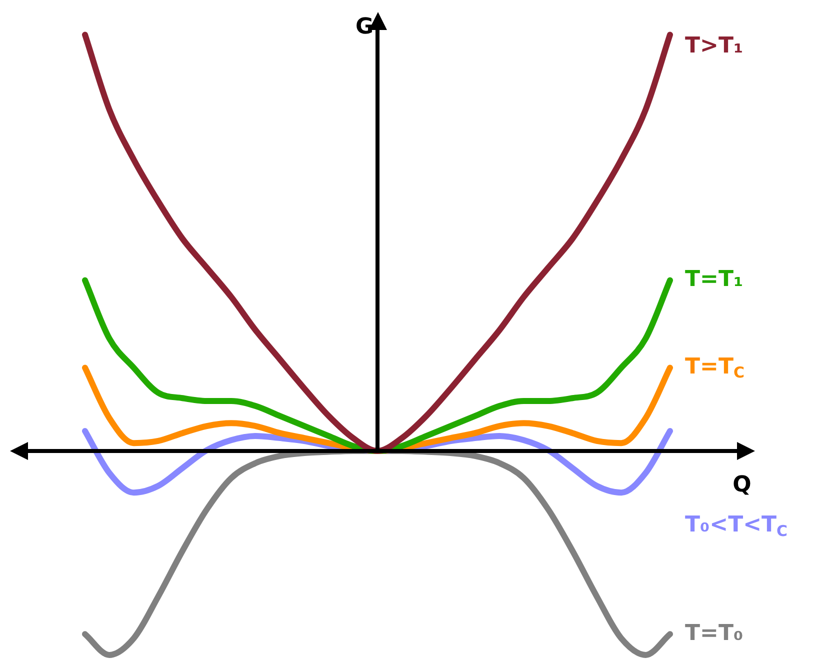  What do you see at coordinates (714, 45) in the screenshot?
I see `series-label: T>T₁` at bounding box center [714, 45].